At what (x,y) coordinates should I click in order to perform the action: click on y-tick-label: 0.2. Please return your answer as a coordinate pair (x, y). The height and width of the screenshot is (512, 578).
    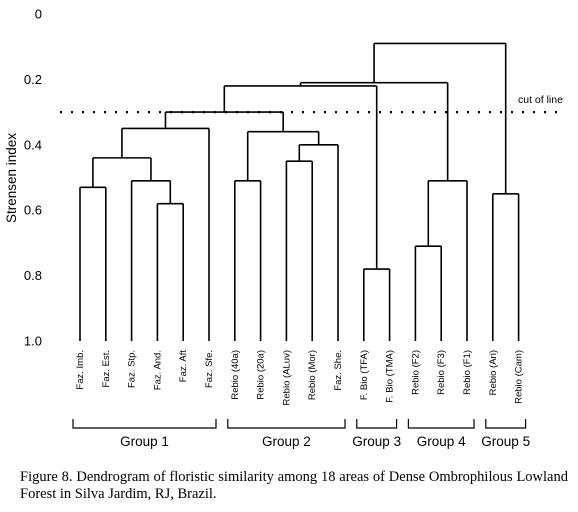
    Looking at the image, I should click on (33, 79).